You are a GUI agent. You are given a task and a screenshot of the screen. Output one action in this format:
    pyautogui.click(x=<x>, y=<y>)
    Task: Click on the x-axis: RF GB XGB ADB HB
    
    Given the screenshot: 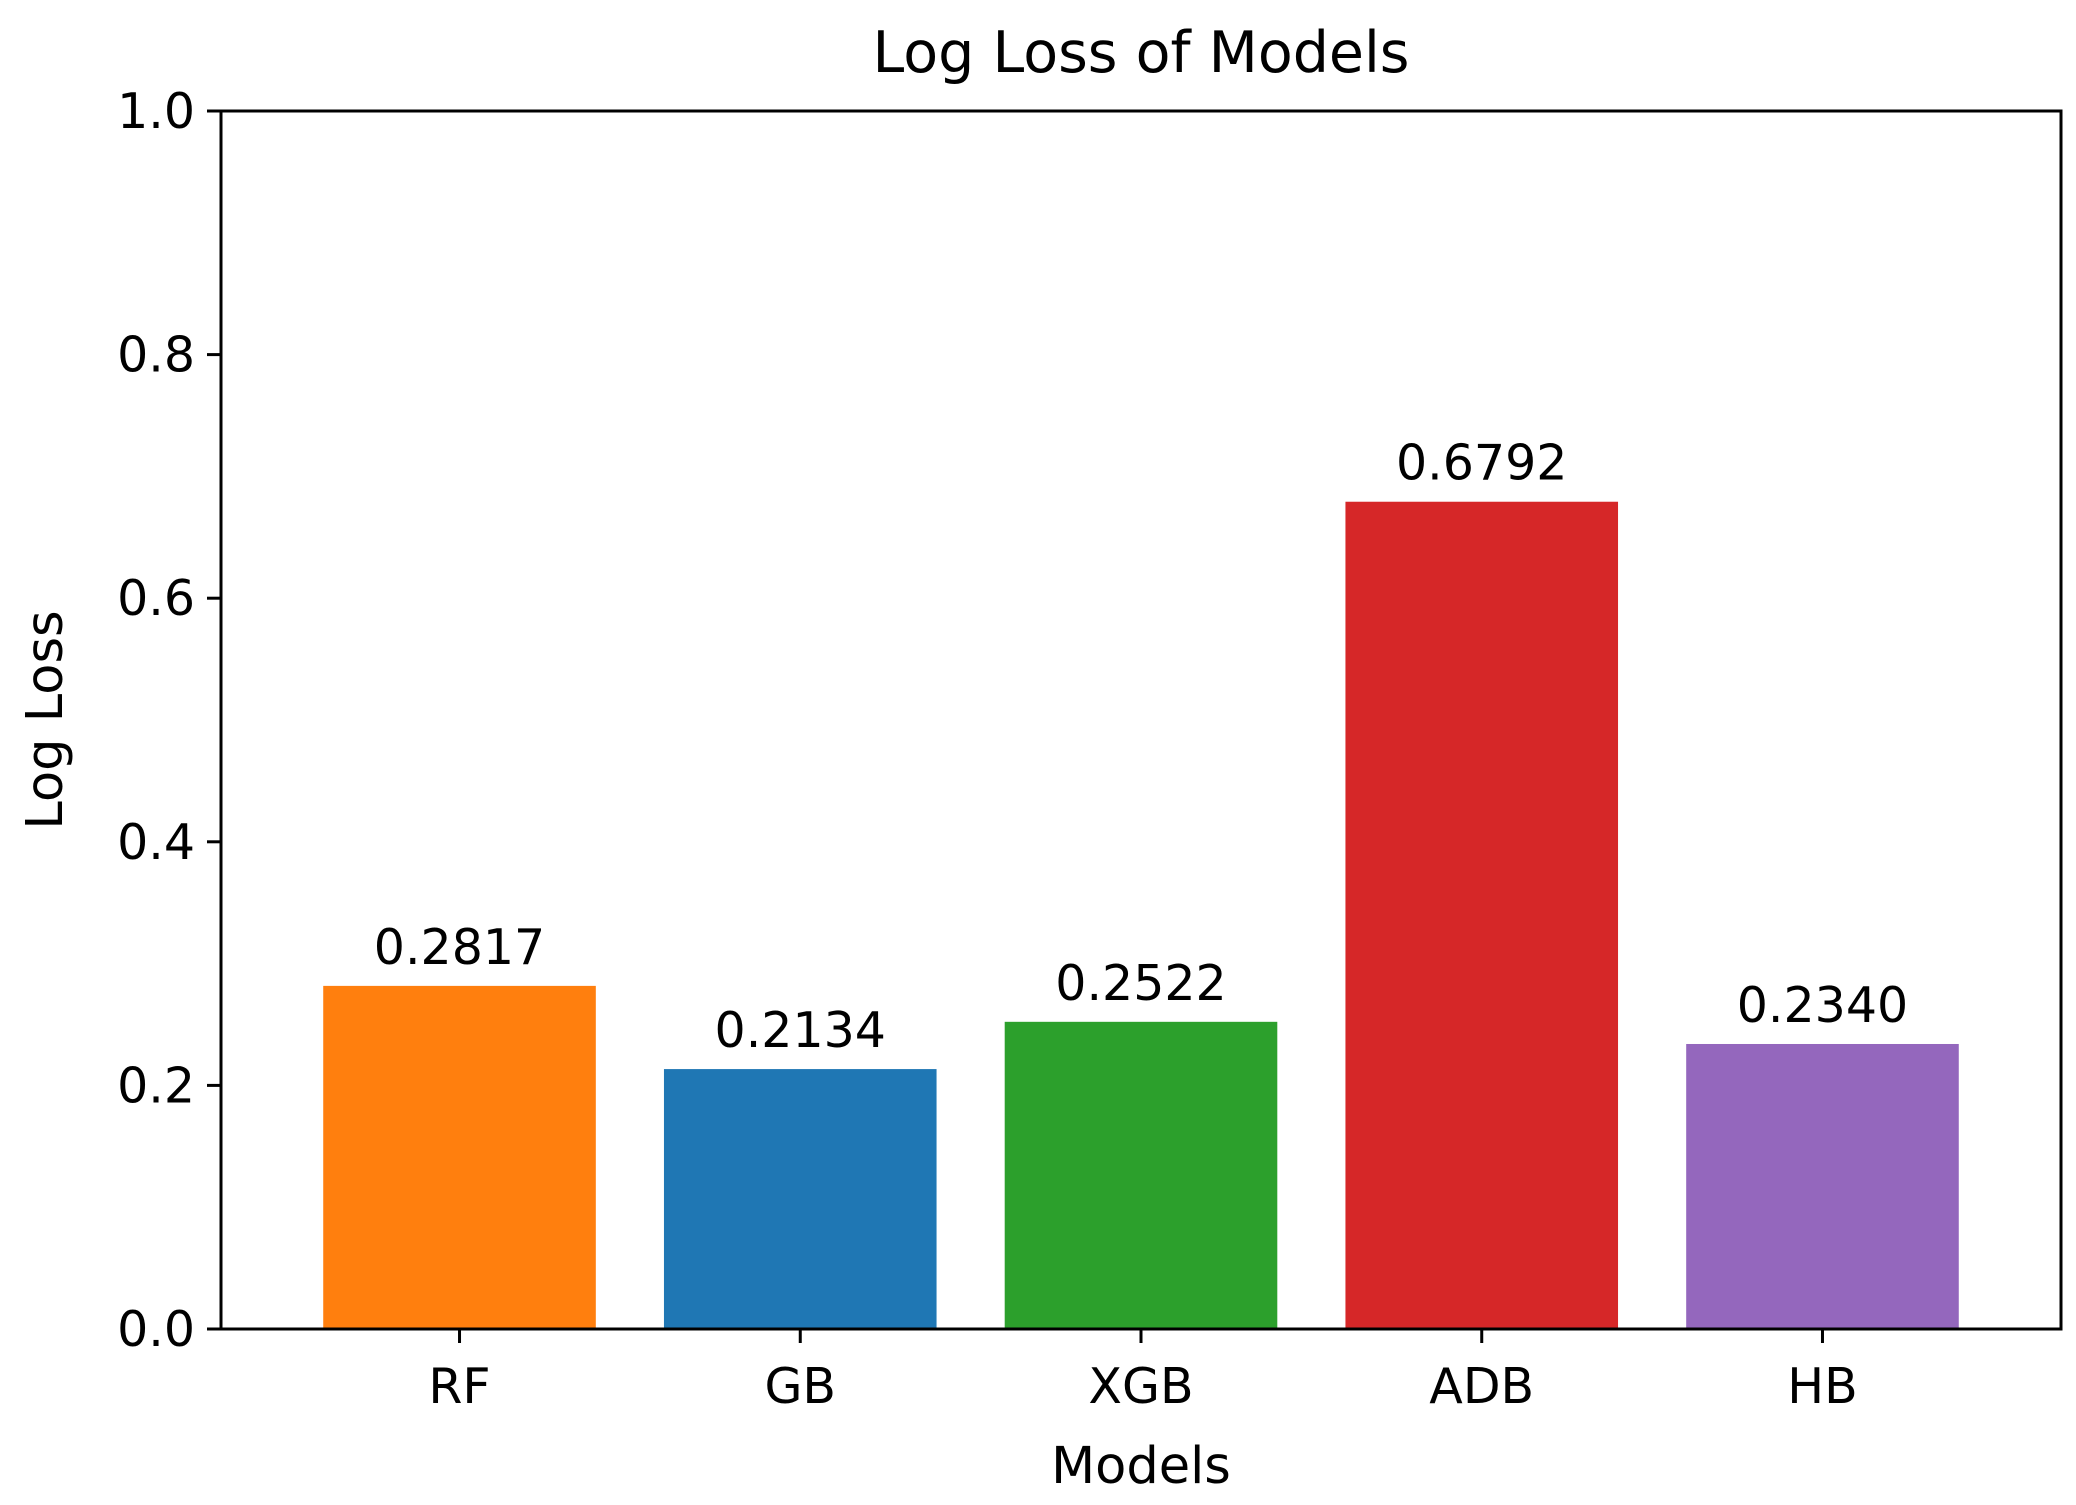 What is the action you would take?
    pyautogui.click(x=1143, y=1372)
    